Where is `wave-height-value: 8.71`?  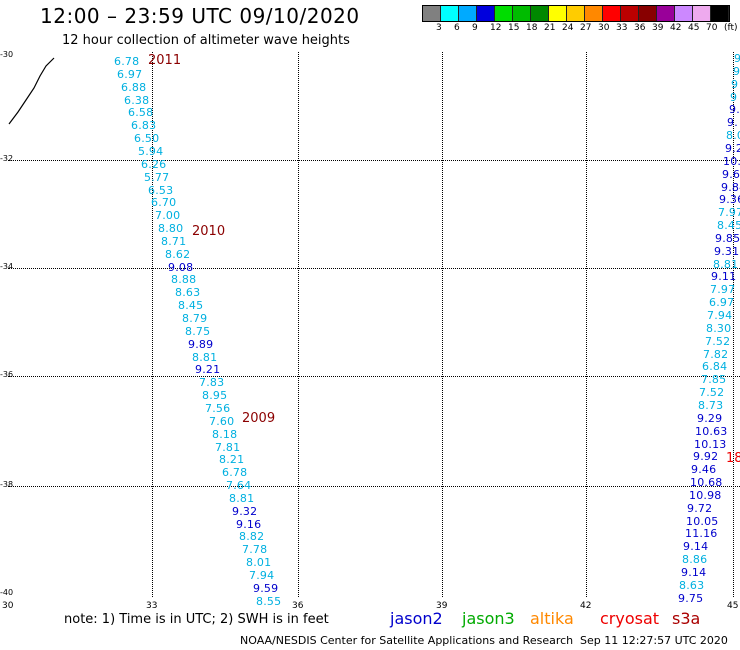 wave-height-value: 8.71 is located at coordinates (174, 241).